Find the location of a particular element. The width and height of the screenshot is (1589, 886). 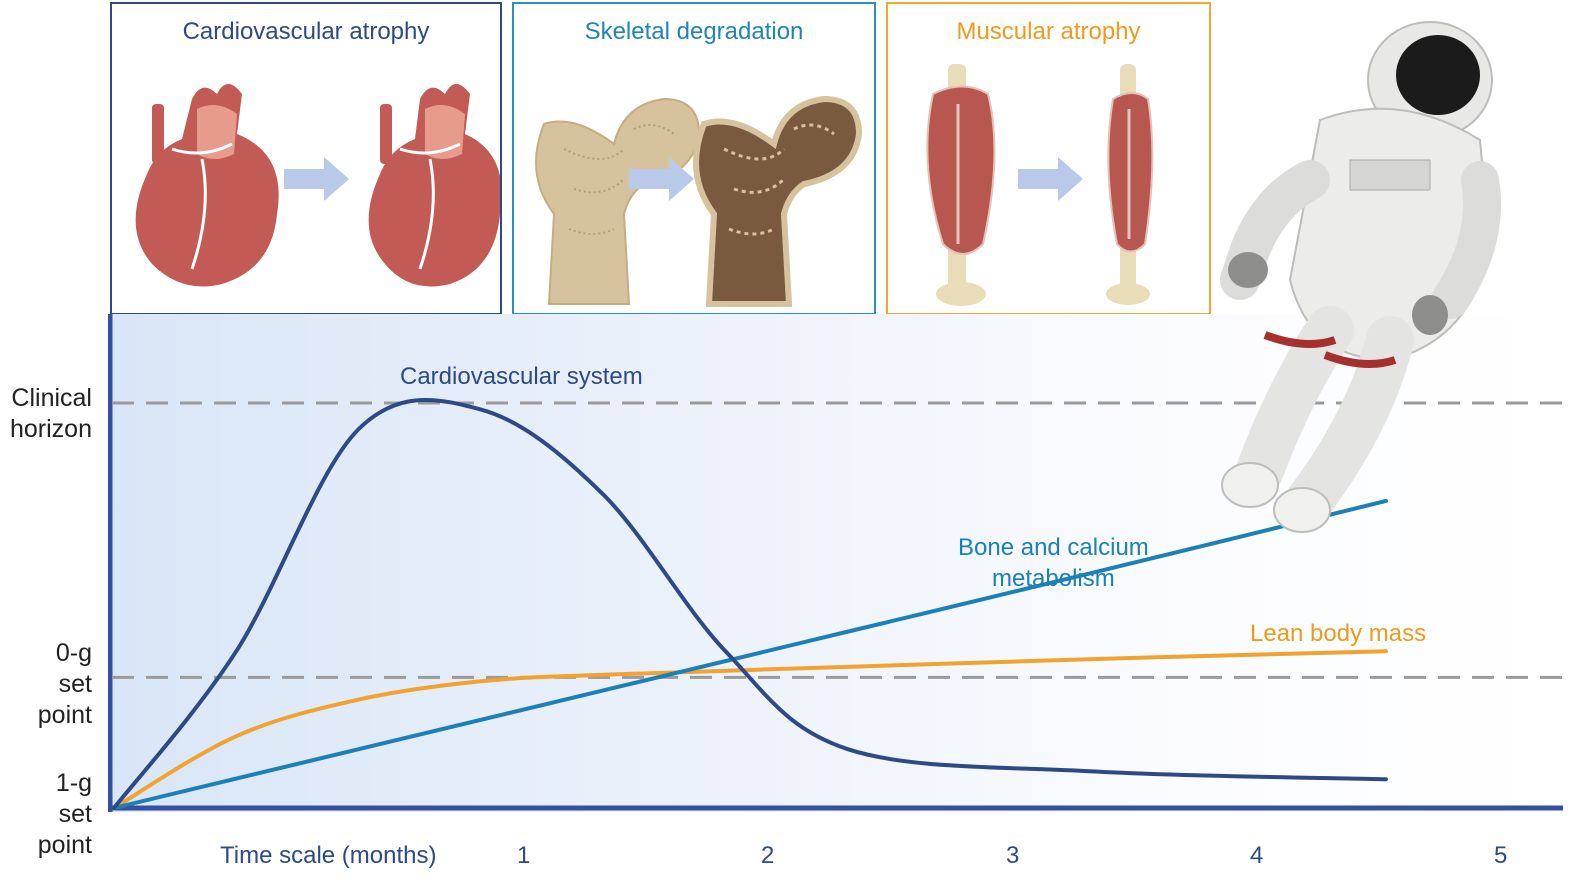

one-g-set-point-label: 1-g set point is located at coordinates (46, 814).